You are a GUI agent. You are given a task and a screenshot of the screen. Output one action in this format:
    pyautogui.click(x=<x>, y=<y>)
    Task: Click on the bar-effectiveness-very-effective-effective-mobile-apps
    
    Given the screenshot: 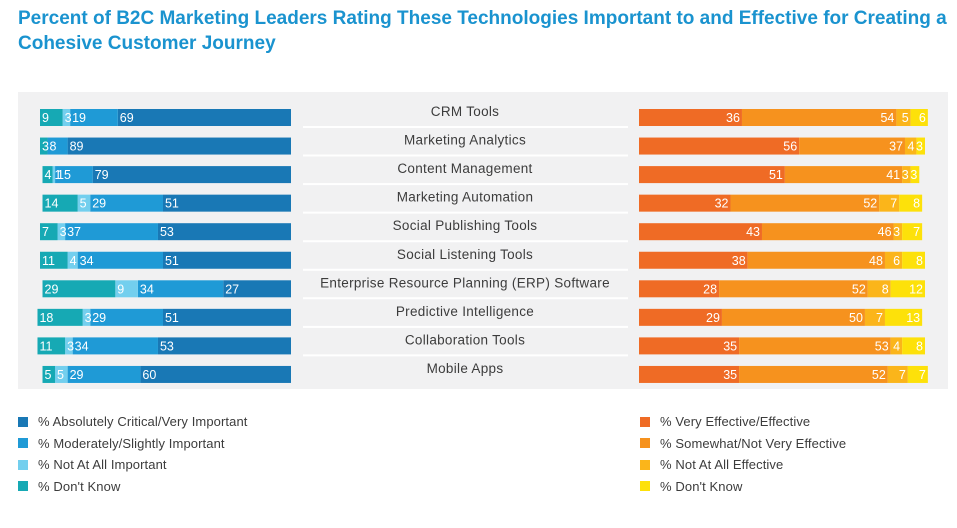 What is the action you would take?
    pyautogui.click(x=689, y=374)
    